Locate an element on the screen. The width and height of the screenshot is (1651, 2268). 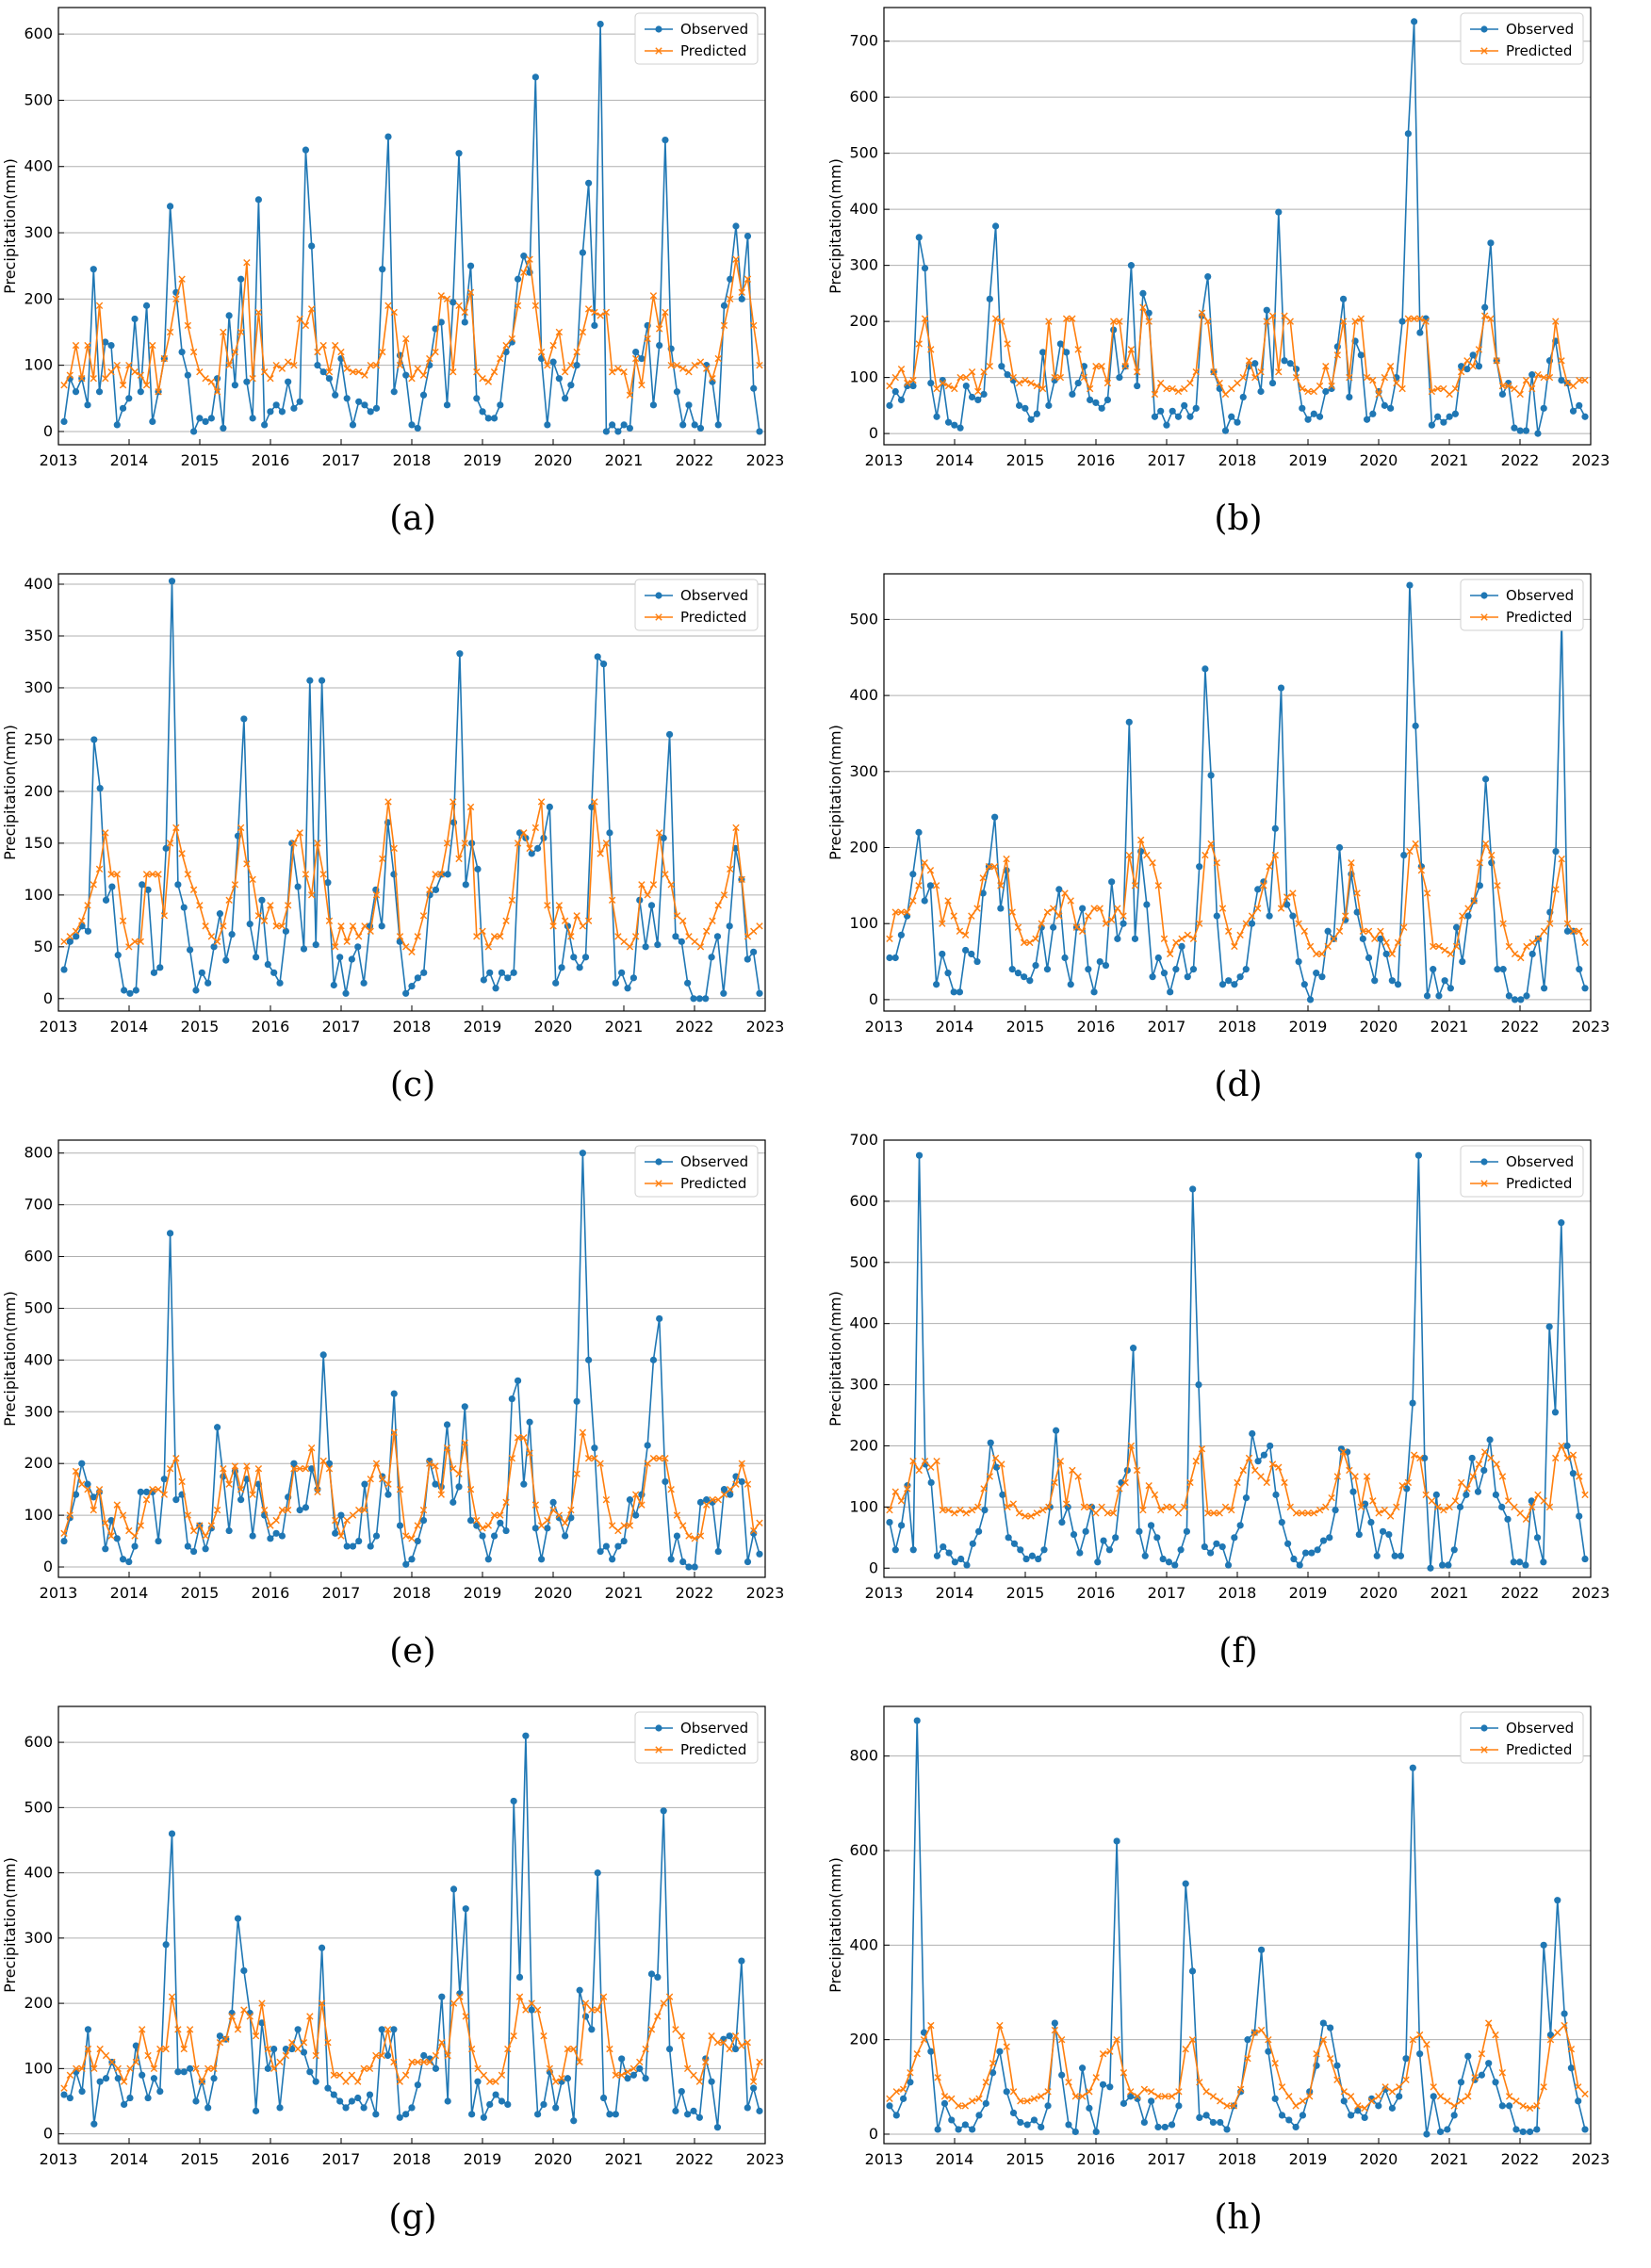
legend-marker-observed is located at coordinates (658, 1162).